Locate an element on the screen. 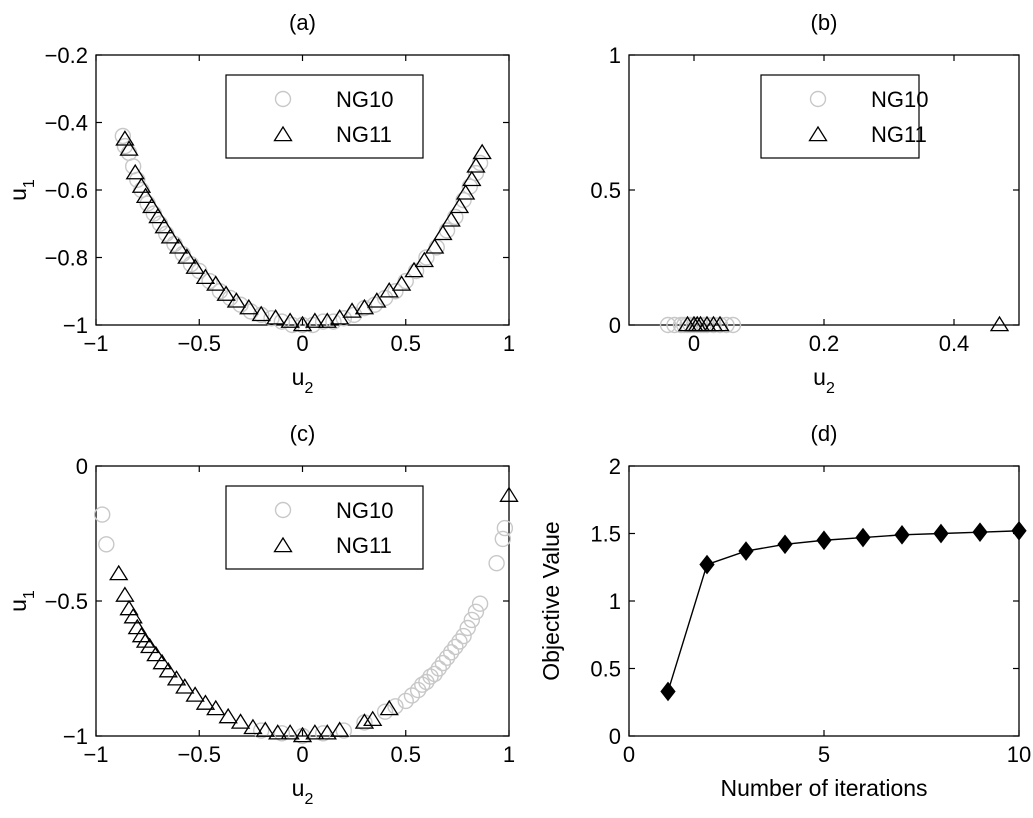 This screenshot has height=818, width=1033. panel-title: (d) is located at coordinates (824, 433).